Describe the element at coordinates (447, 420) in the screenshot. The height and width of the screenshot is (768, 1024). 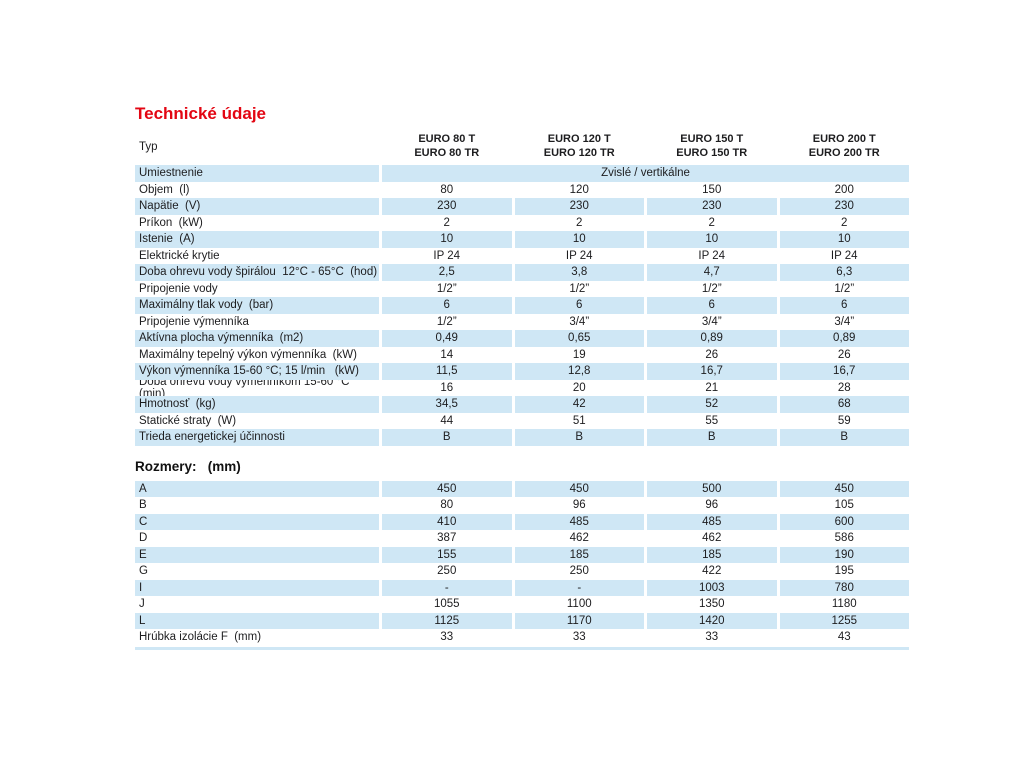
I see `cell-value: 44` at that location.